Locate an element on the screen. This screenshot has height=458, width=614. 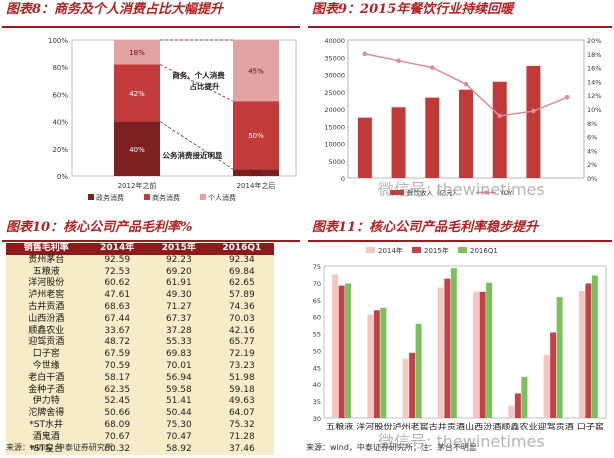
fig10-table-cell: 金种子酒 is located at coordinates (46, 390).